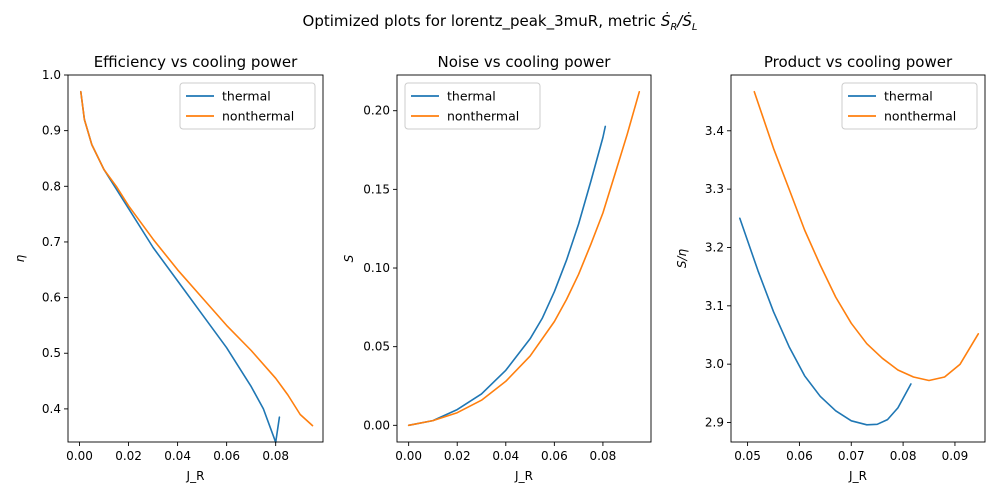  I want to click on y-tick-label: 0.15, so click(376, 189).